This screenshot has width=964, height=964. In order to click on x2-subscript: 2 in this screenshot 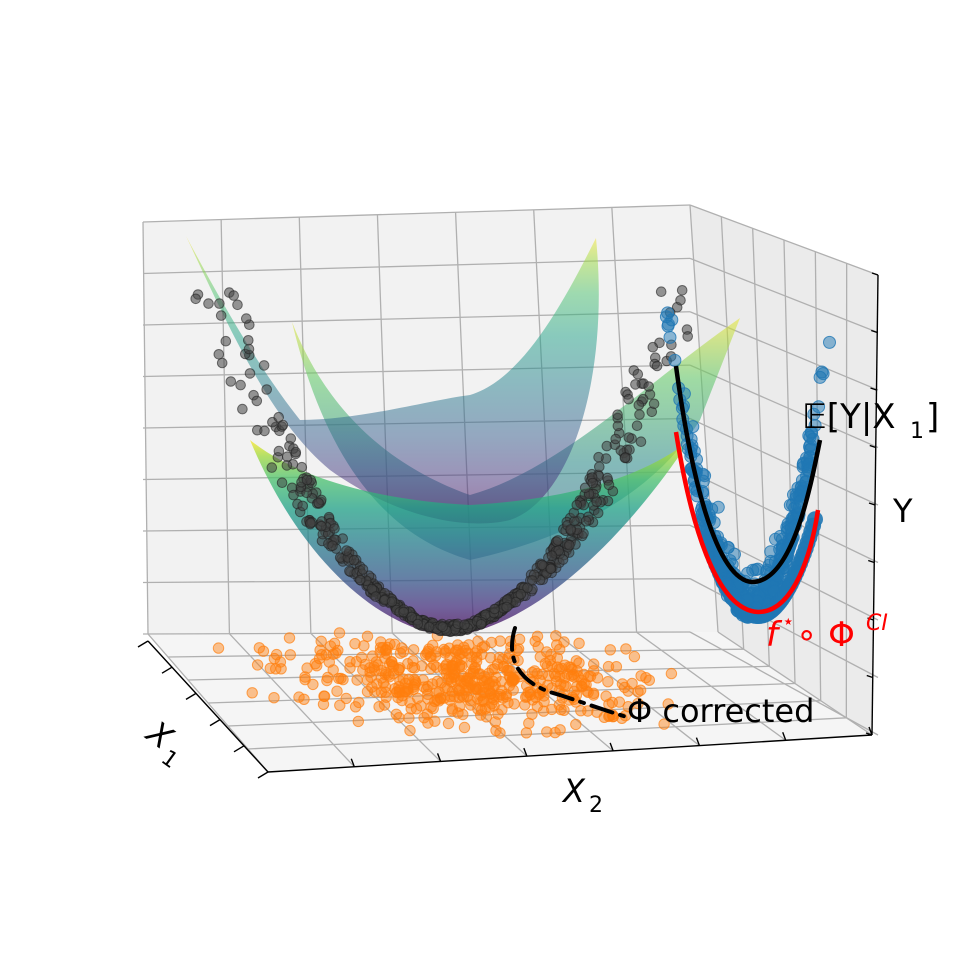, I will do `click(596, 805)`.